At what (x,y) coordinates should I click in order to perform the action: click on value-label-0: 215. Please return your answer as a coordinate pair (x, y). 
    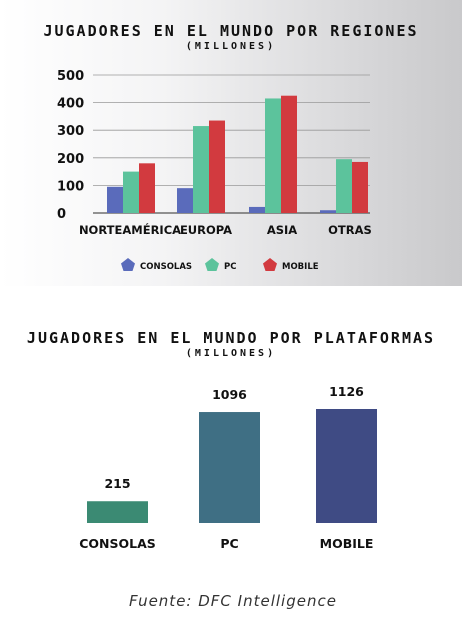
    Looking at the image, I should click on (117, 483).